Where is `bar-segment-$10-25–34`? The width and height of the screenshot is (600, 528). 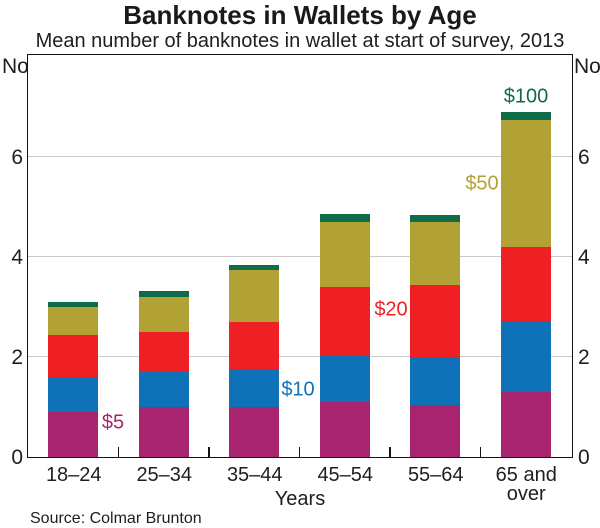
bar-segment-$10-25–34 is located at coordinates (163, 389).